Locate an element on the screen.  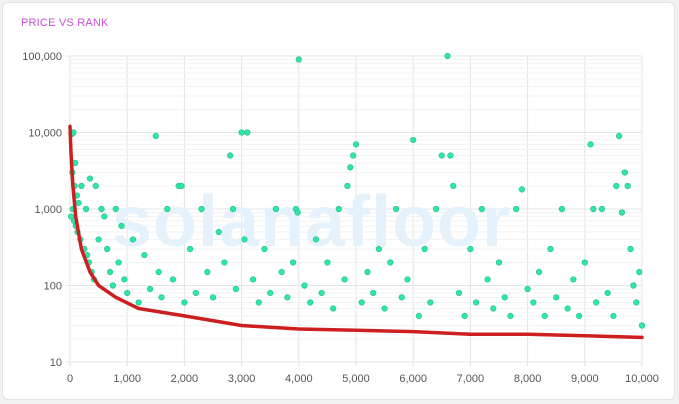
x-tick-label: 0 is located at coordinates (70, 379).